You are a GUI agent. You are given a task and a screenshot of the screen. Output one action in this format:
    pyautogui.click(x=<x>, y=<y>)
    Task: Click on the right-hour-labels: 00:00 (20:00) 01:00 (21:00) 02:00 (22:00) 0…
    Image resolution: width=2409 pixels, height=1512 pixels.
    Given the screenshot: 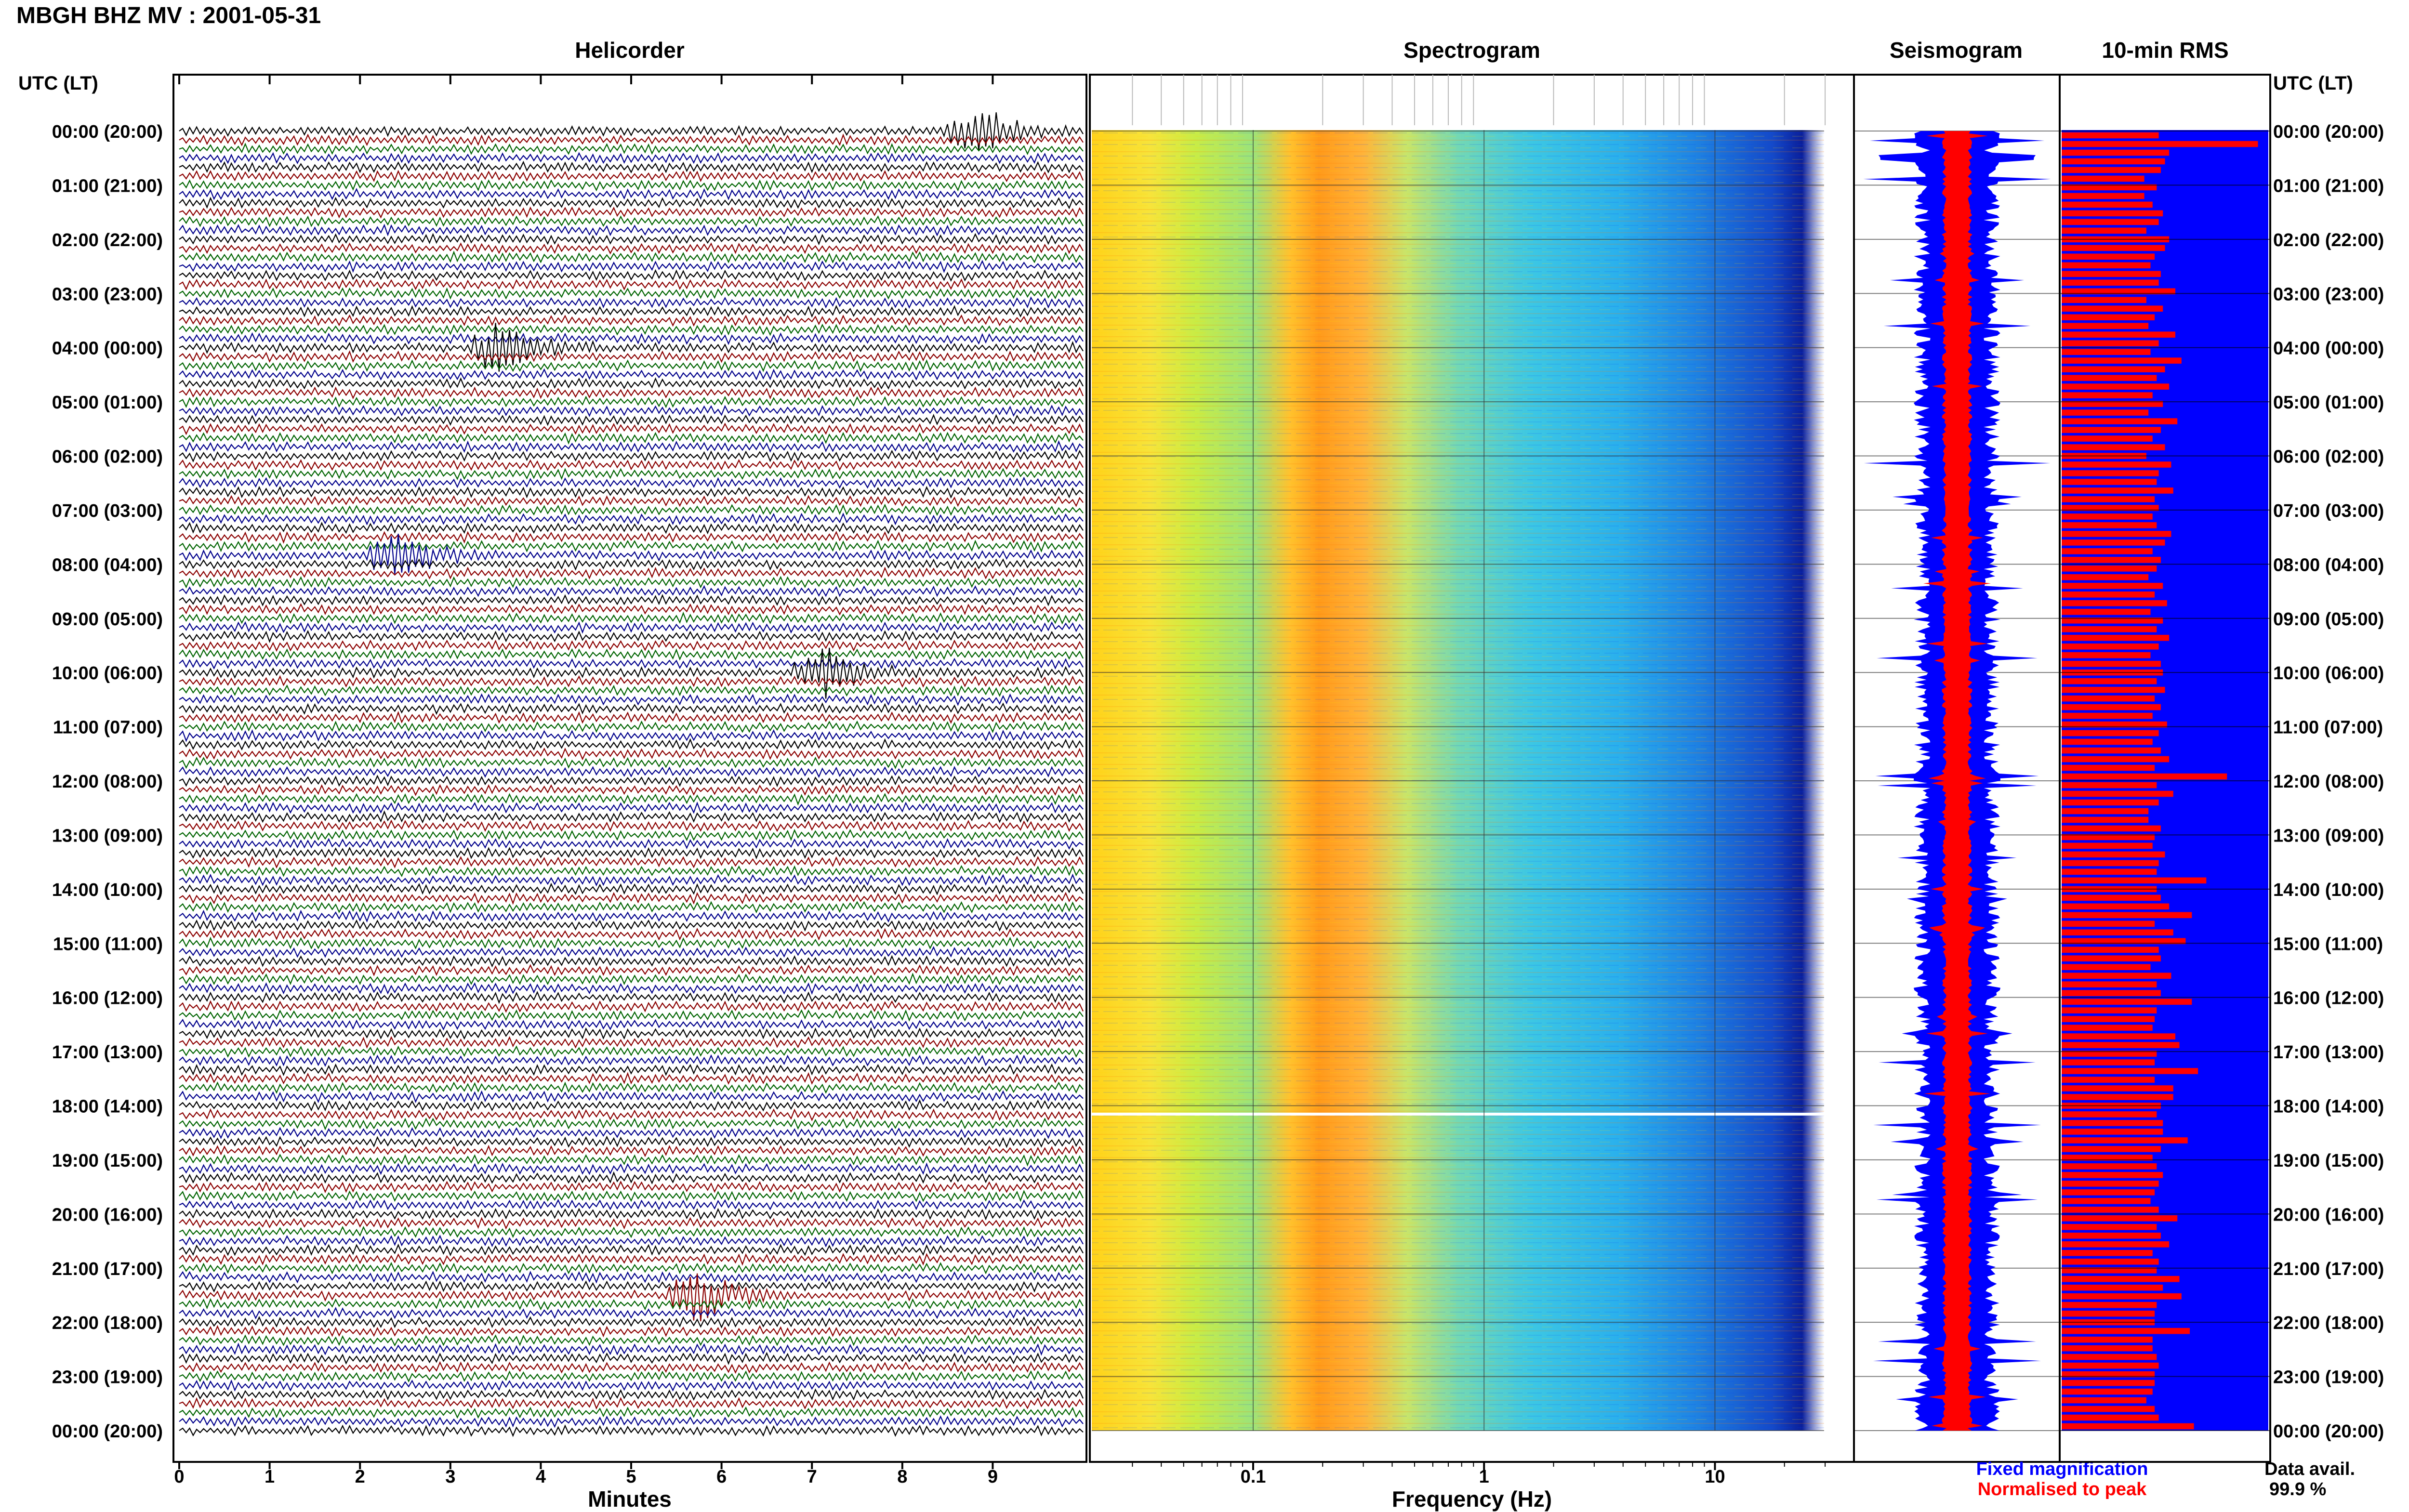 What is the action you would take?
    pyautogui.click(x=2328, y=782)
    